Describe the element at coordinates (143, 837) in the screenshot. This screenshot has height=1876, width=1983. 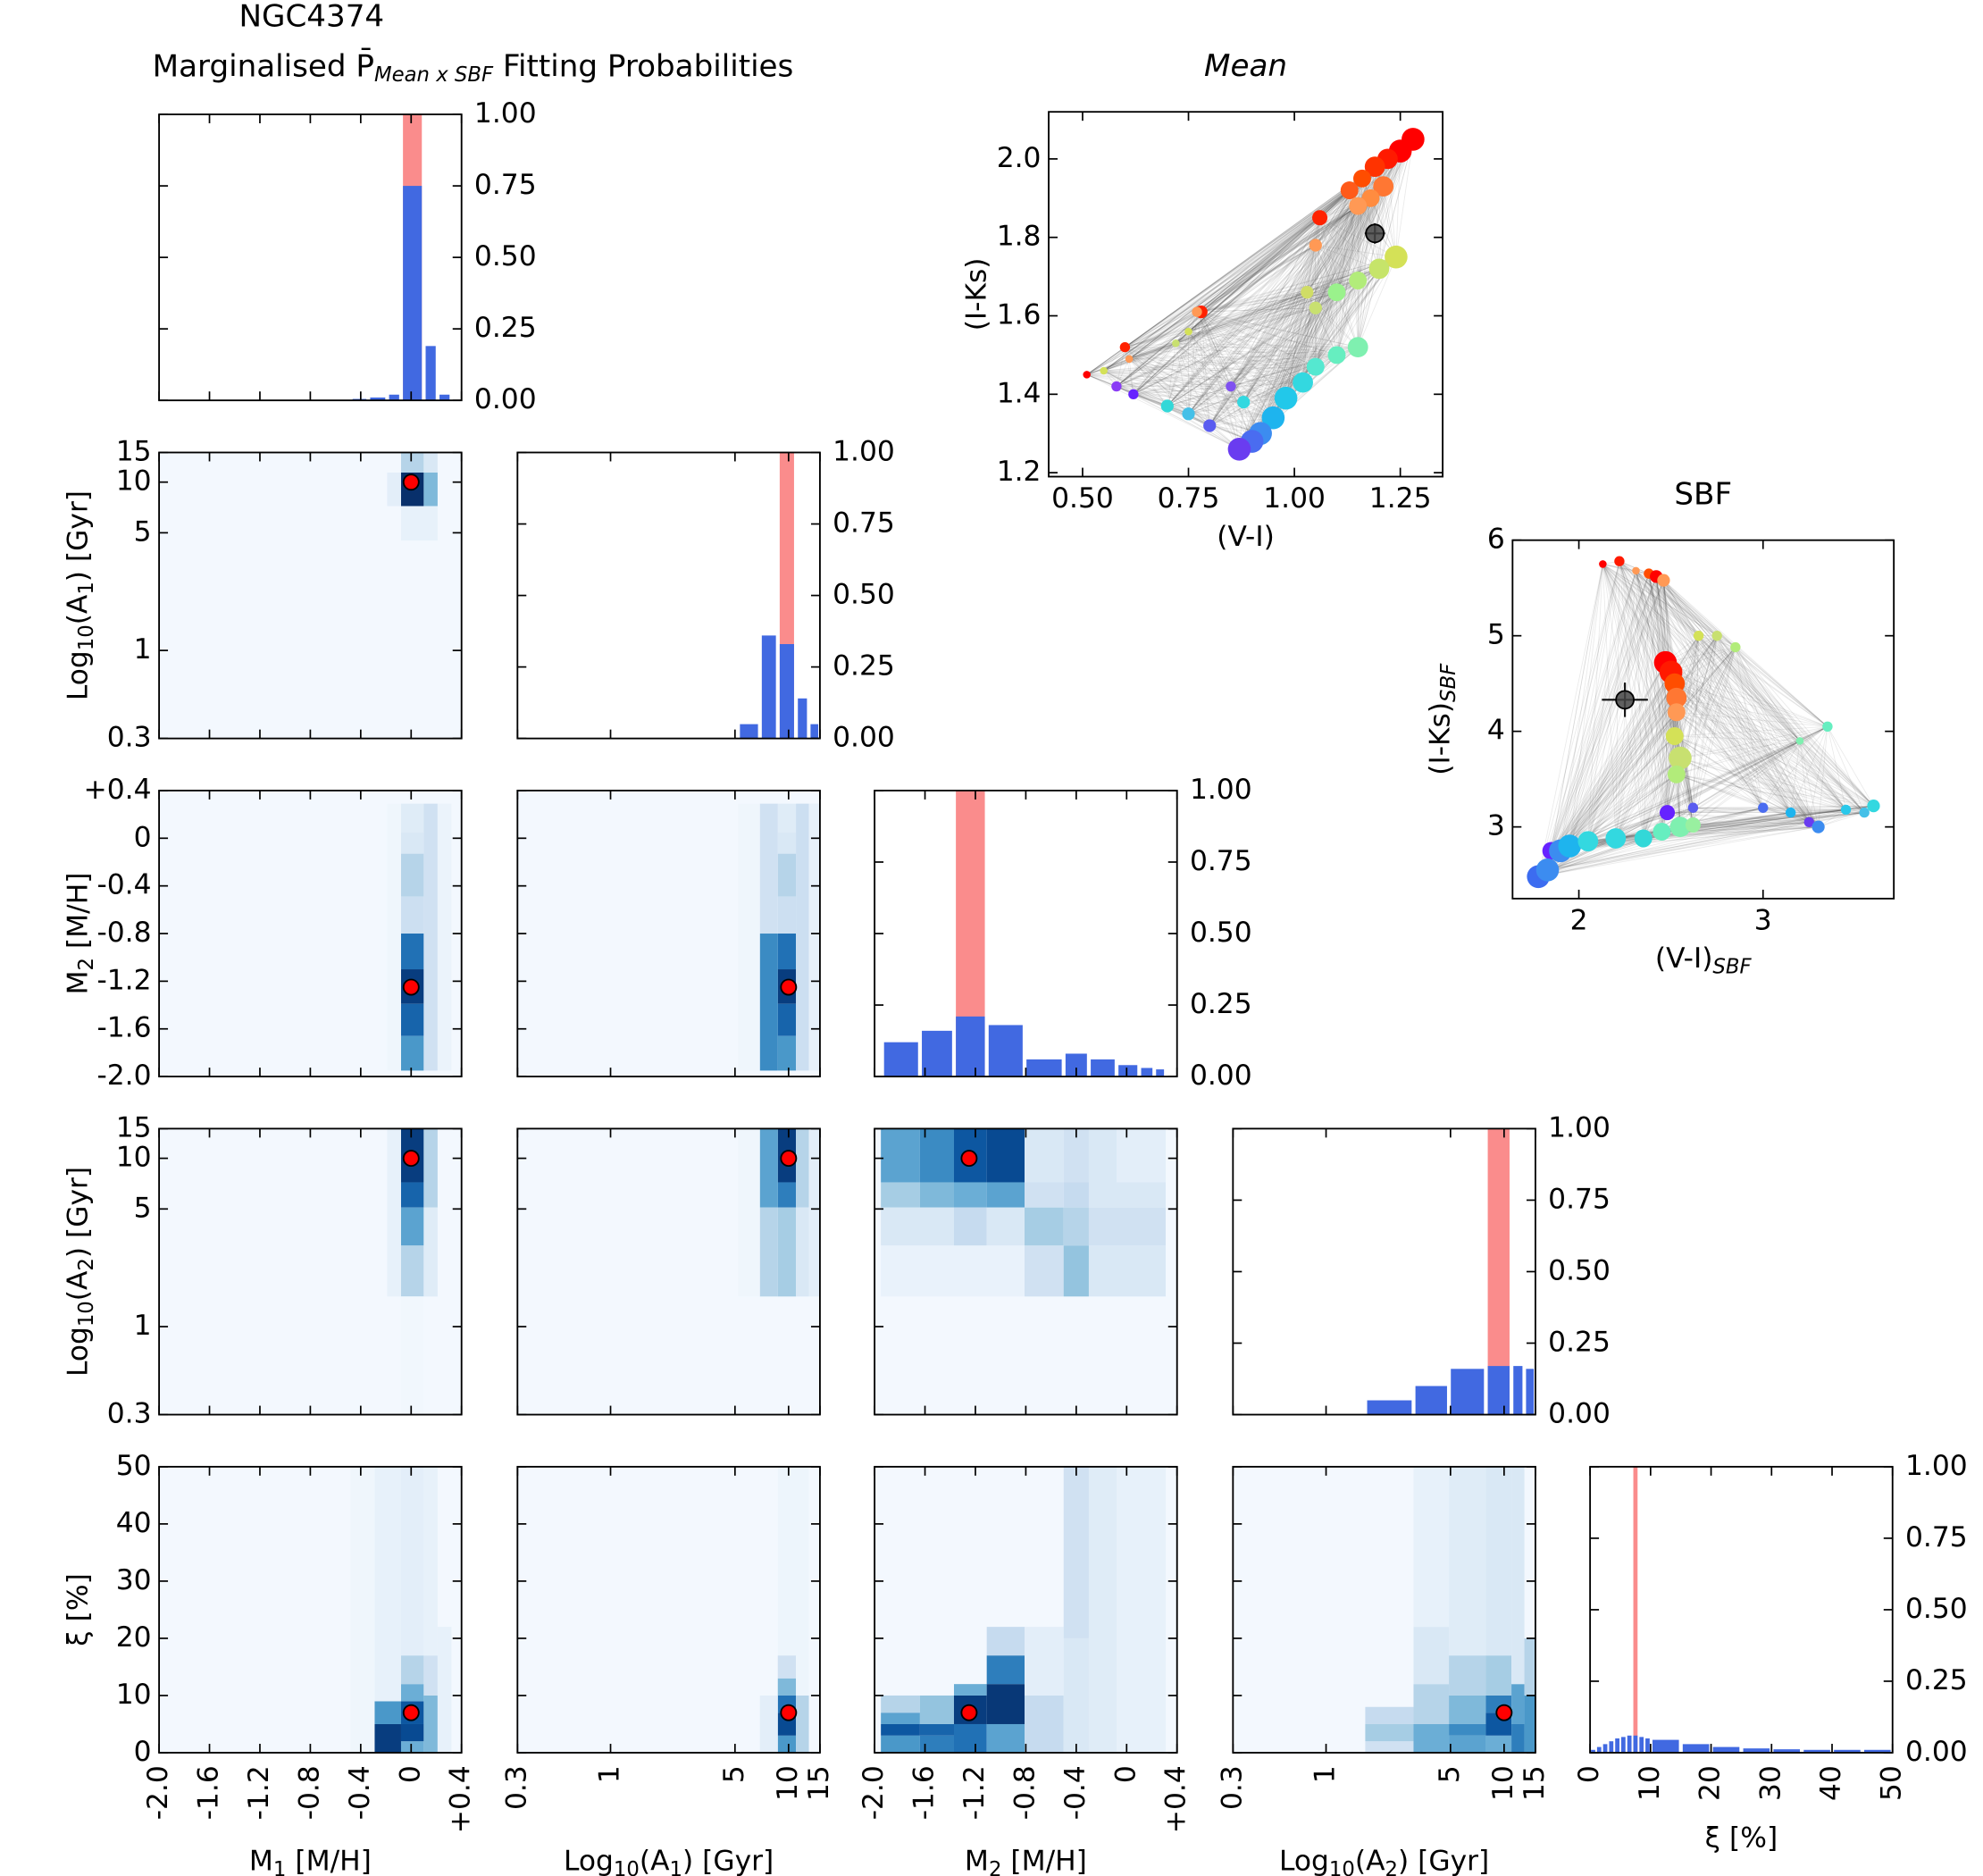
I see `y-tick-label: 0` at that location.